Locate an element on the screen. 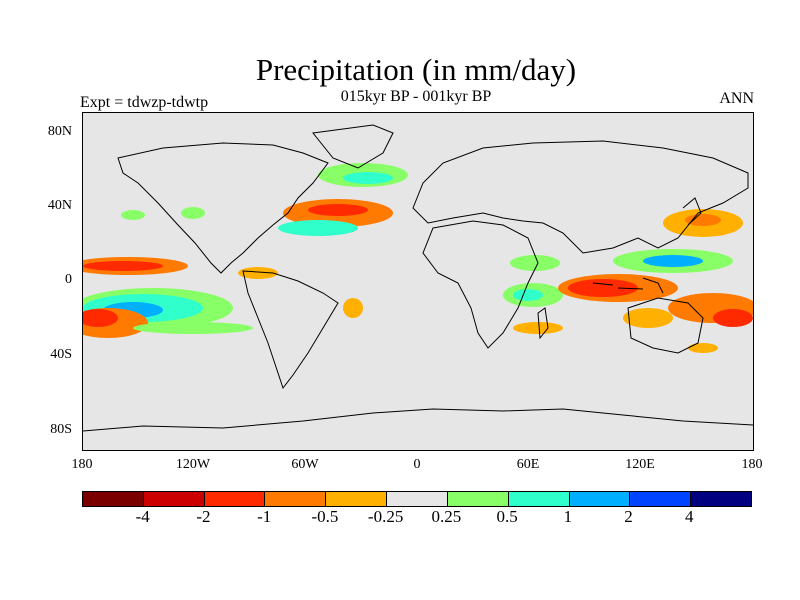 Image resolution: width=800 pixels, height=600 pixels. colorbar-label: -0.5 is located at coordinates (325, 516).